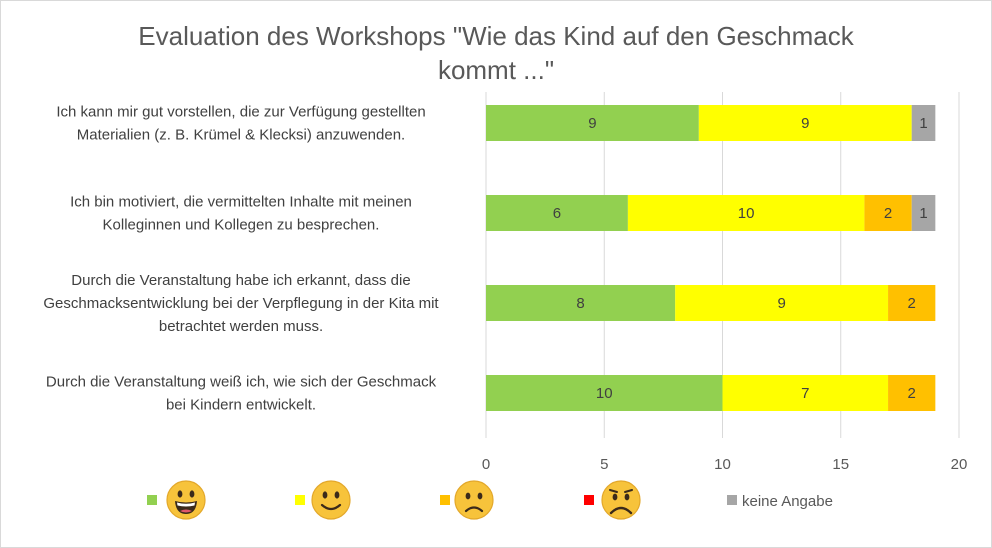  Describe the element at coordinates (621, 500) in the screenshot. I see `sad-face-icon` at that location.